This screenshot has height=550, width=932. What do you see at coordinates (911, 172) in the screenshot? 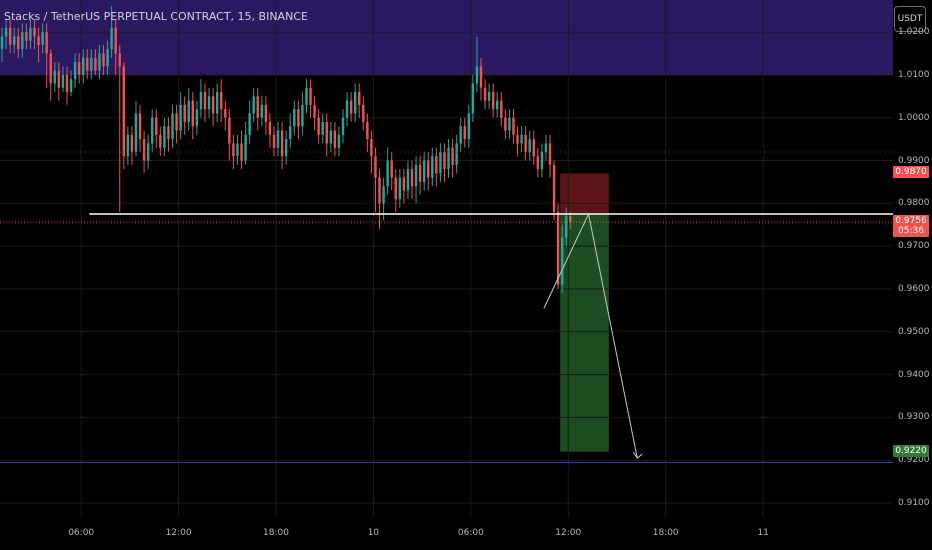
I see `stop-price-value: 0.9870` at bounding box center [911, 172].